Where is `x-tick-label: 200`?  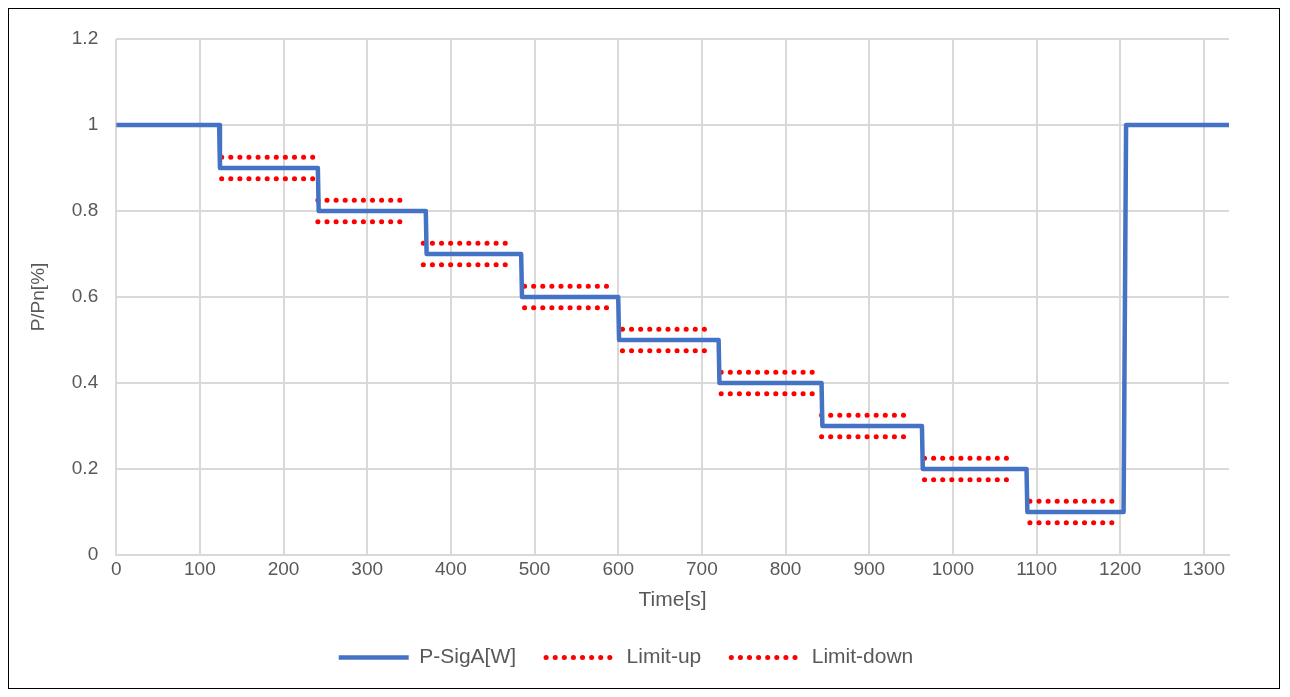 x-tick-label: 200 is located at coordinates (283, 568).